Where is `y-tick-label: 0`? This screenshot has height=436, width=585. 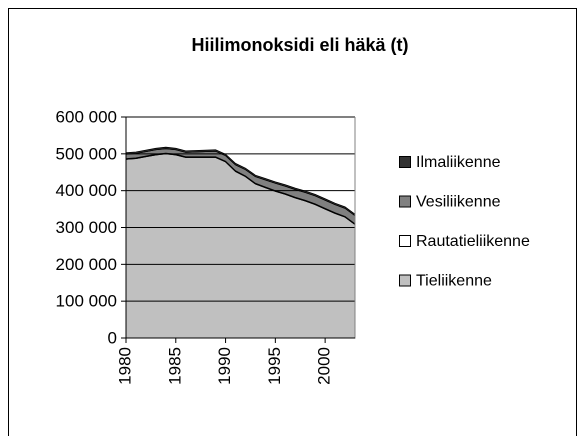
y-tick-label: 0 is located at coordinates (112, 337).